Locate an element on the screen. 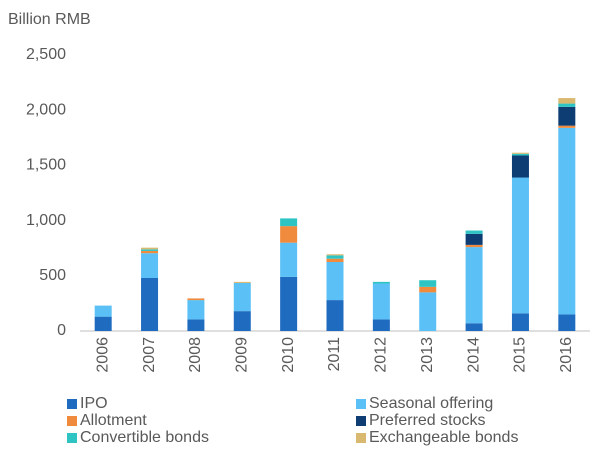 Image resolution: width=601 pixels, height=459 pixels. legend-label: IPO is located at coordinates (94, 403).